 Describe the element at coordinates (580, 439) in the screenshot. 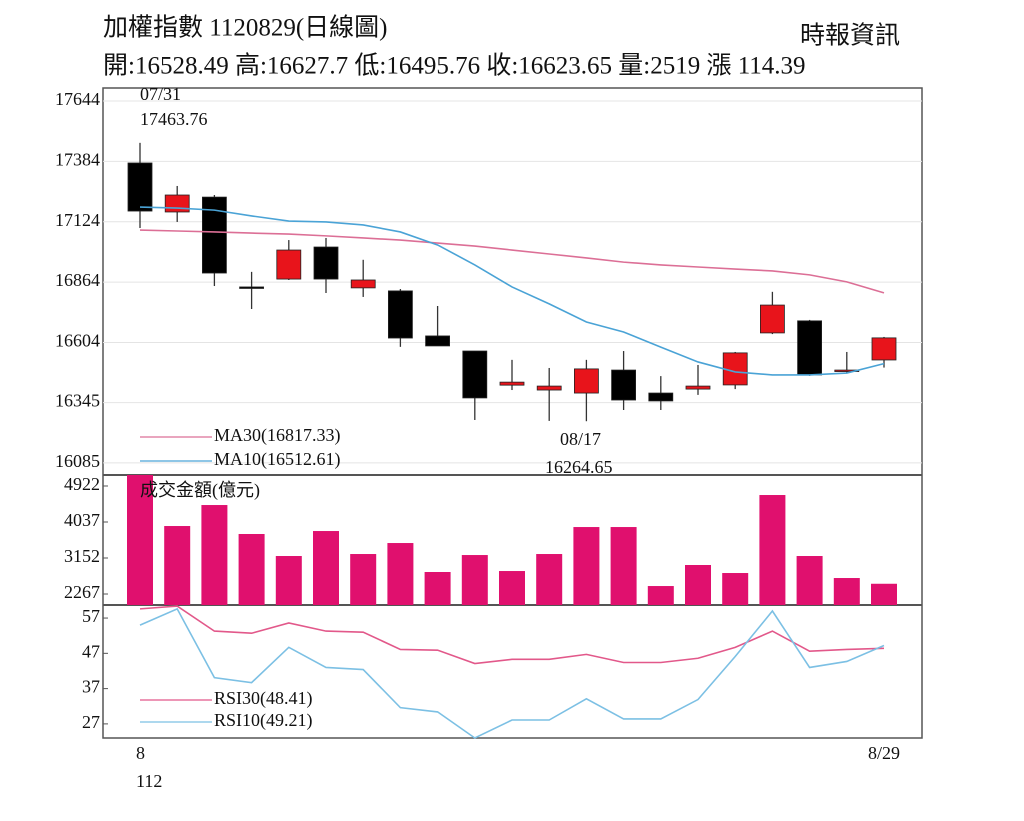

I see `annotation: 08/17` at that location.